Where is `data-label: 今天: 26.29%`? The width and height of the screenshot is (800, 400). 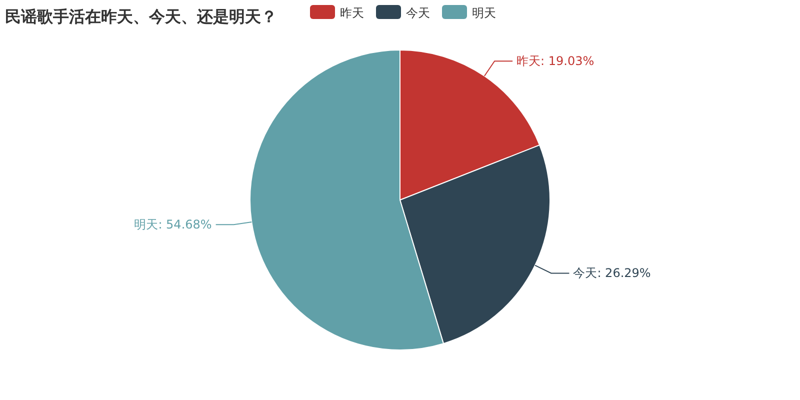
data-label: 今天: 26.29% is located at coordinates (612, 273).